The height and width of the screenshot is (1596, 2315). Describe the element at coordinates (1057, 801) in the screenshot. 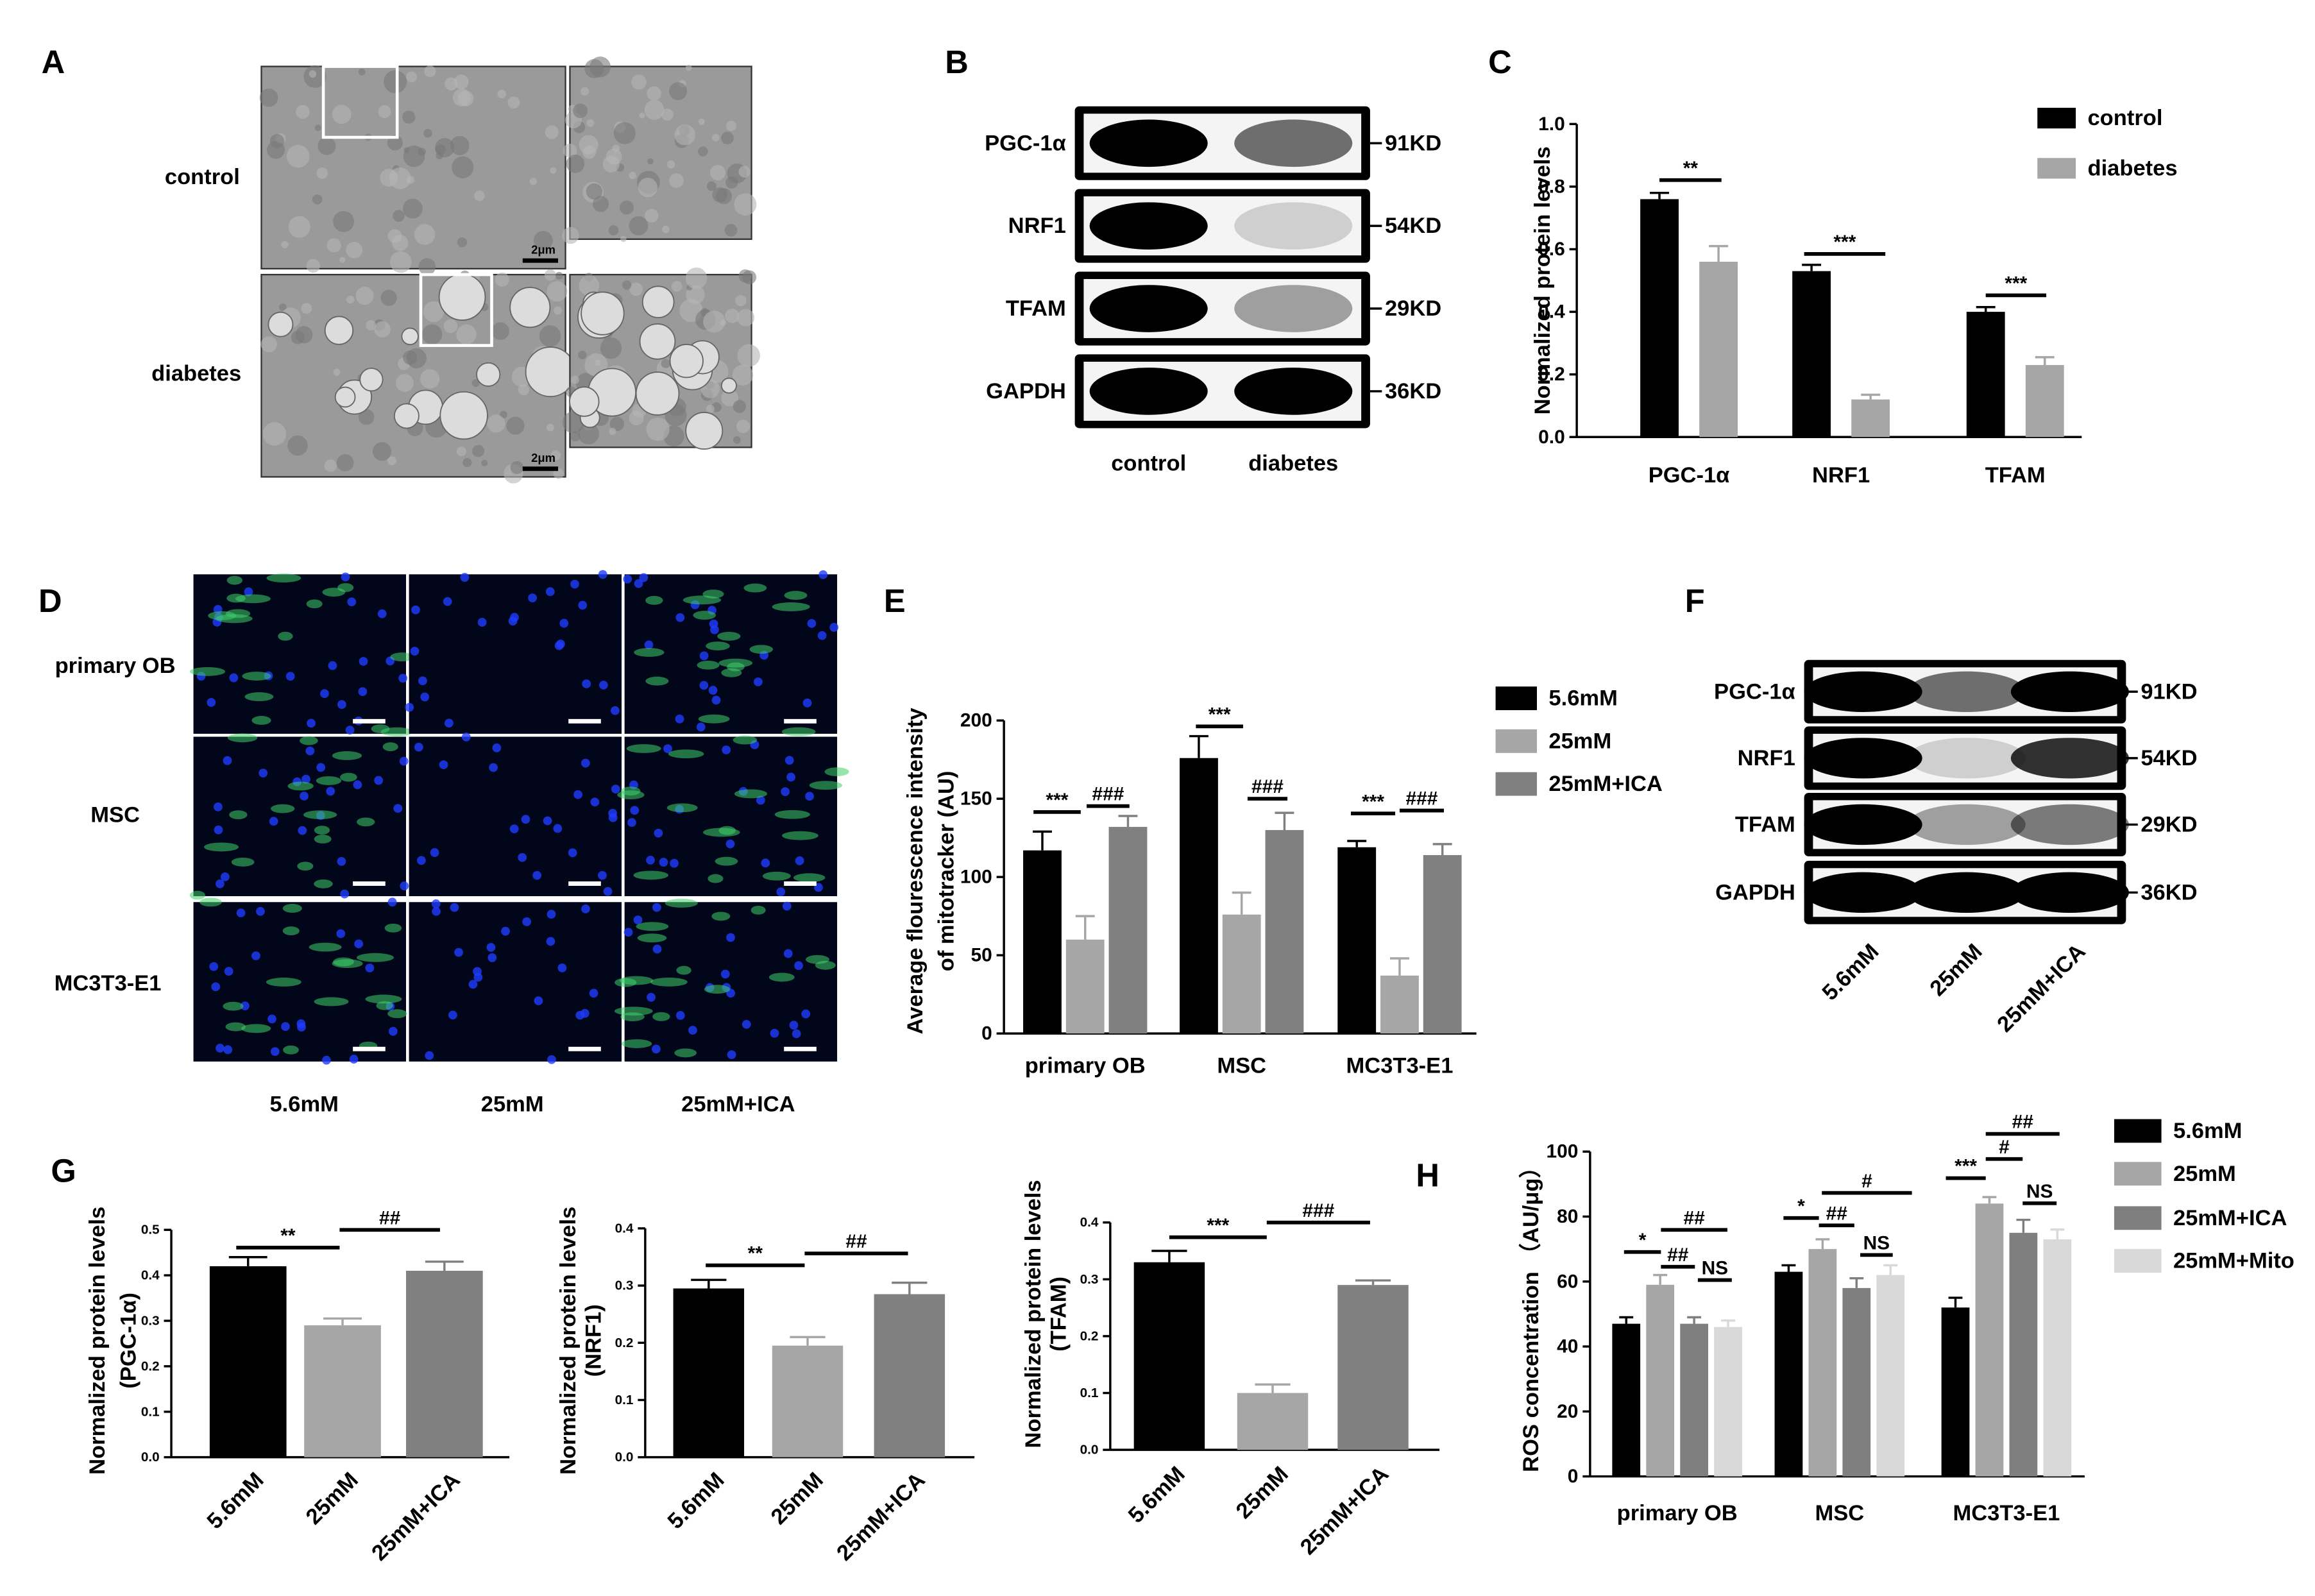

I see `significance-label: ***` at that location.